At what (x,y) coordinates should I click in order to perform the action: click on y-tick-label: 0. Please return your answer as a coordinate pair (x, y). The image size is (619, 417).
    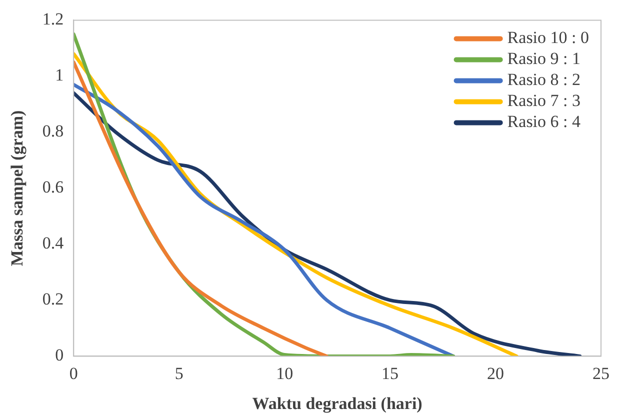
    Looking at the image, I should click on (59, 355).